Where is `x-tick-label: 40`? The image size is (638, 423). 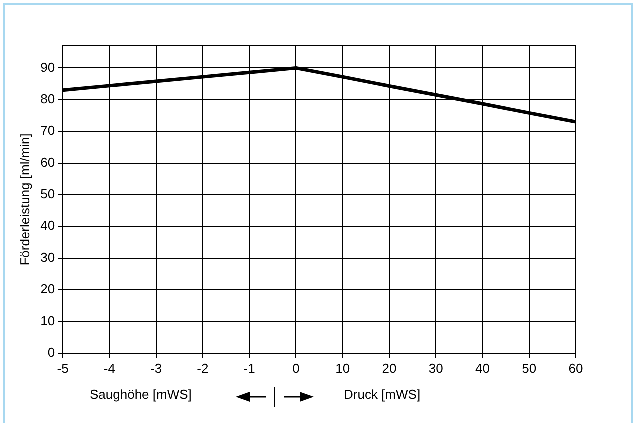 x-tick-label: 40 is located at coordinates (483, 368).